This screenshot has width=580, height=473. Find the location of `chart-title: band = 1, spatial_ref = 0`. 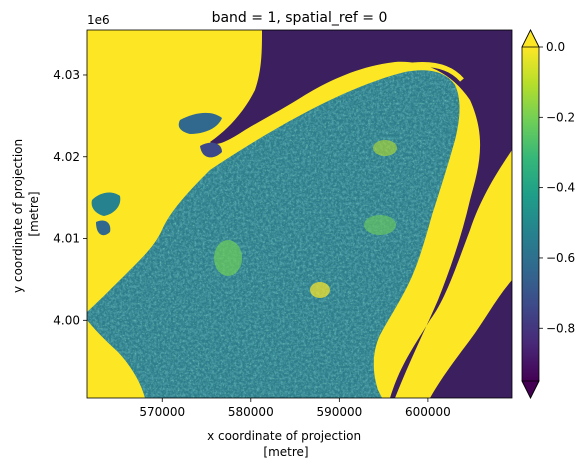

chart-title: band = 1, spatial_ref = 0 is located at coordinates (300, 18).